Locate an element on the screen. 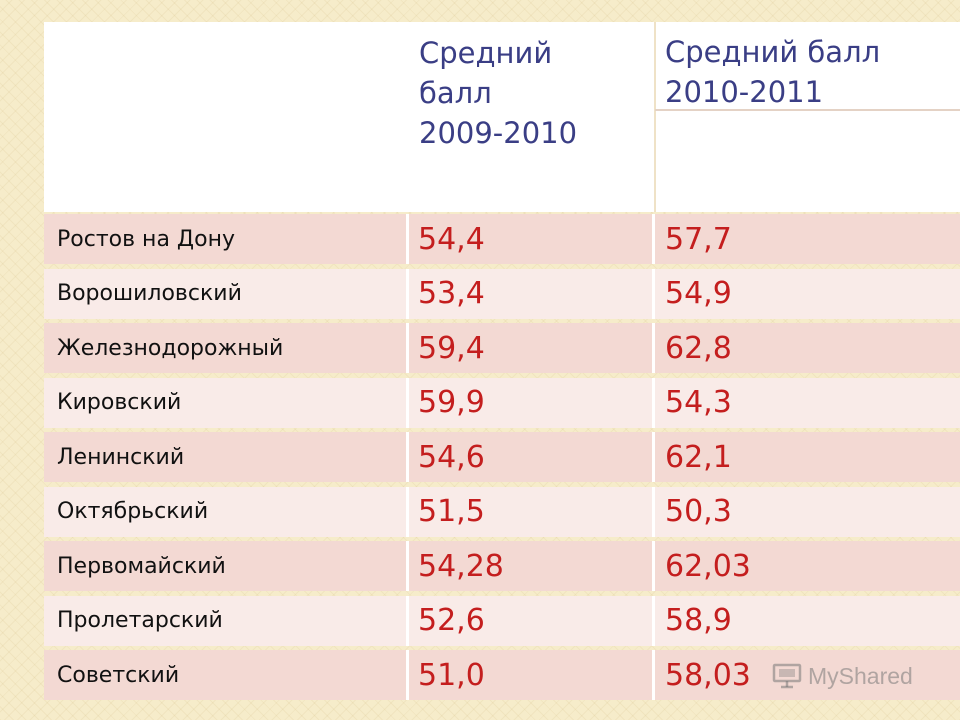 The width and height of the screenshot is (960, 720). score-2009-2010: 51,5 is located at coordinates (451, 511).